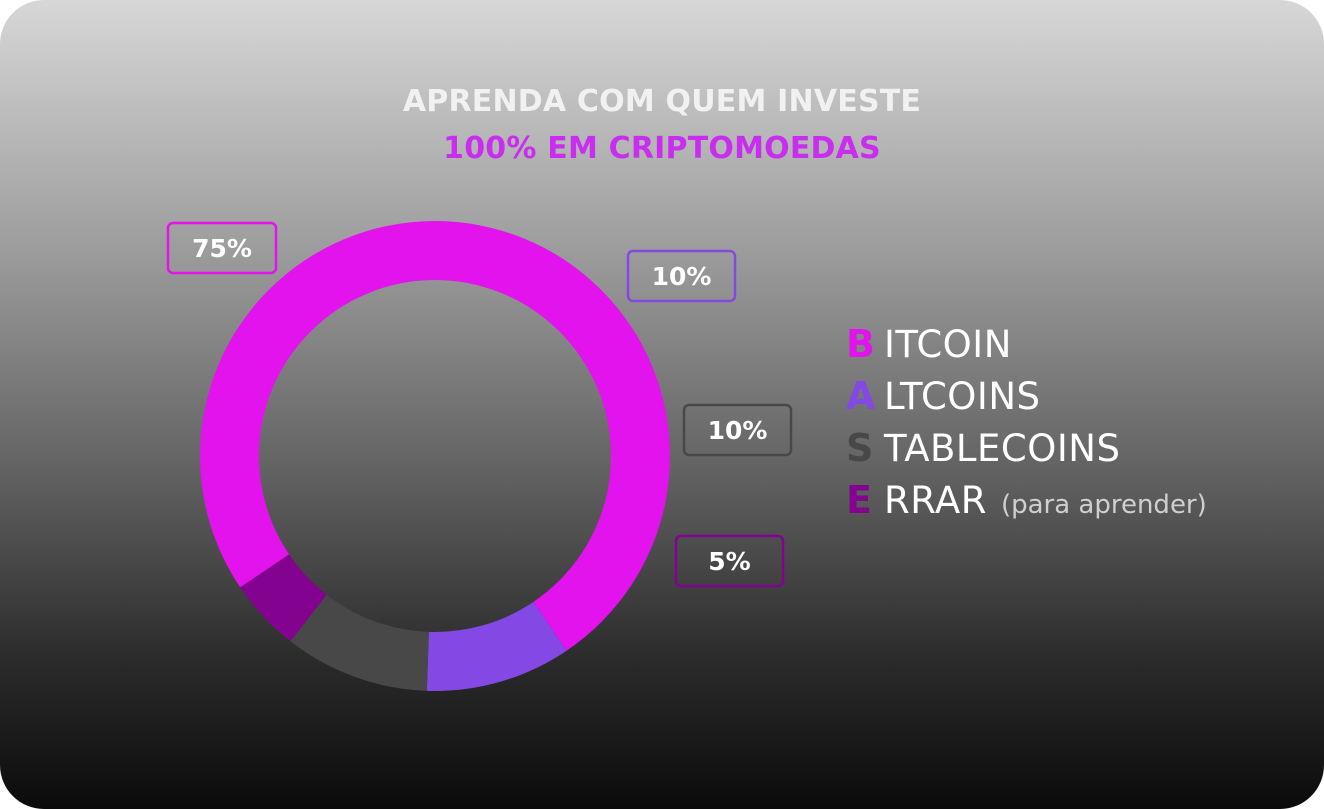 The height and width of the screenshot is (809, 1324). What do you see at coordinates (860, 448) in the screenshot?
I see `legend-letter-s: S` at bounding box center [860, 448].